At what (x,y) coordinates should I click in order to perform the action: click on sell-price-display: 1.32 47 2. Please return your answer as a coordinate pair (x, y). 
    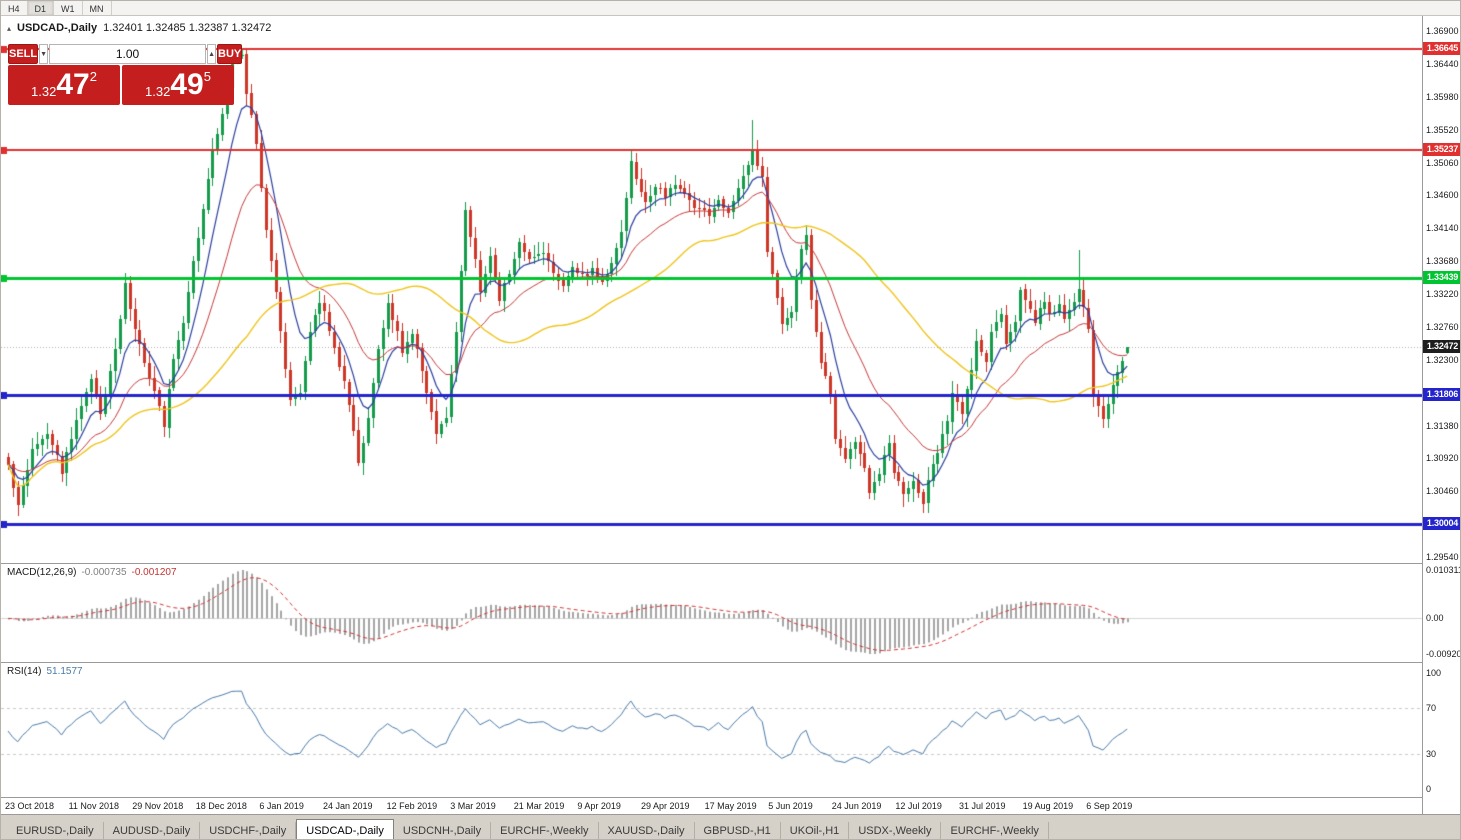
    Looking at the image, I should click on (64, 85).